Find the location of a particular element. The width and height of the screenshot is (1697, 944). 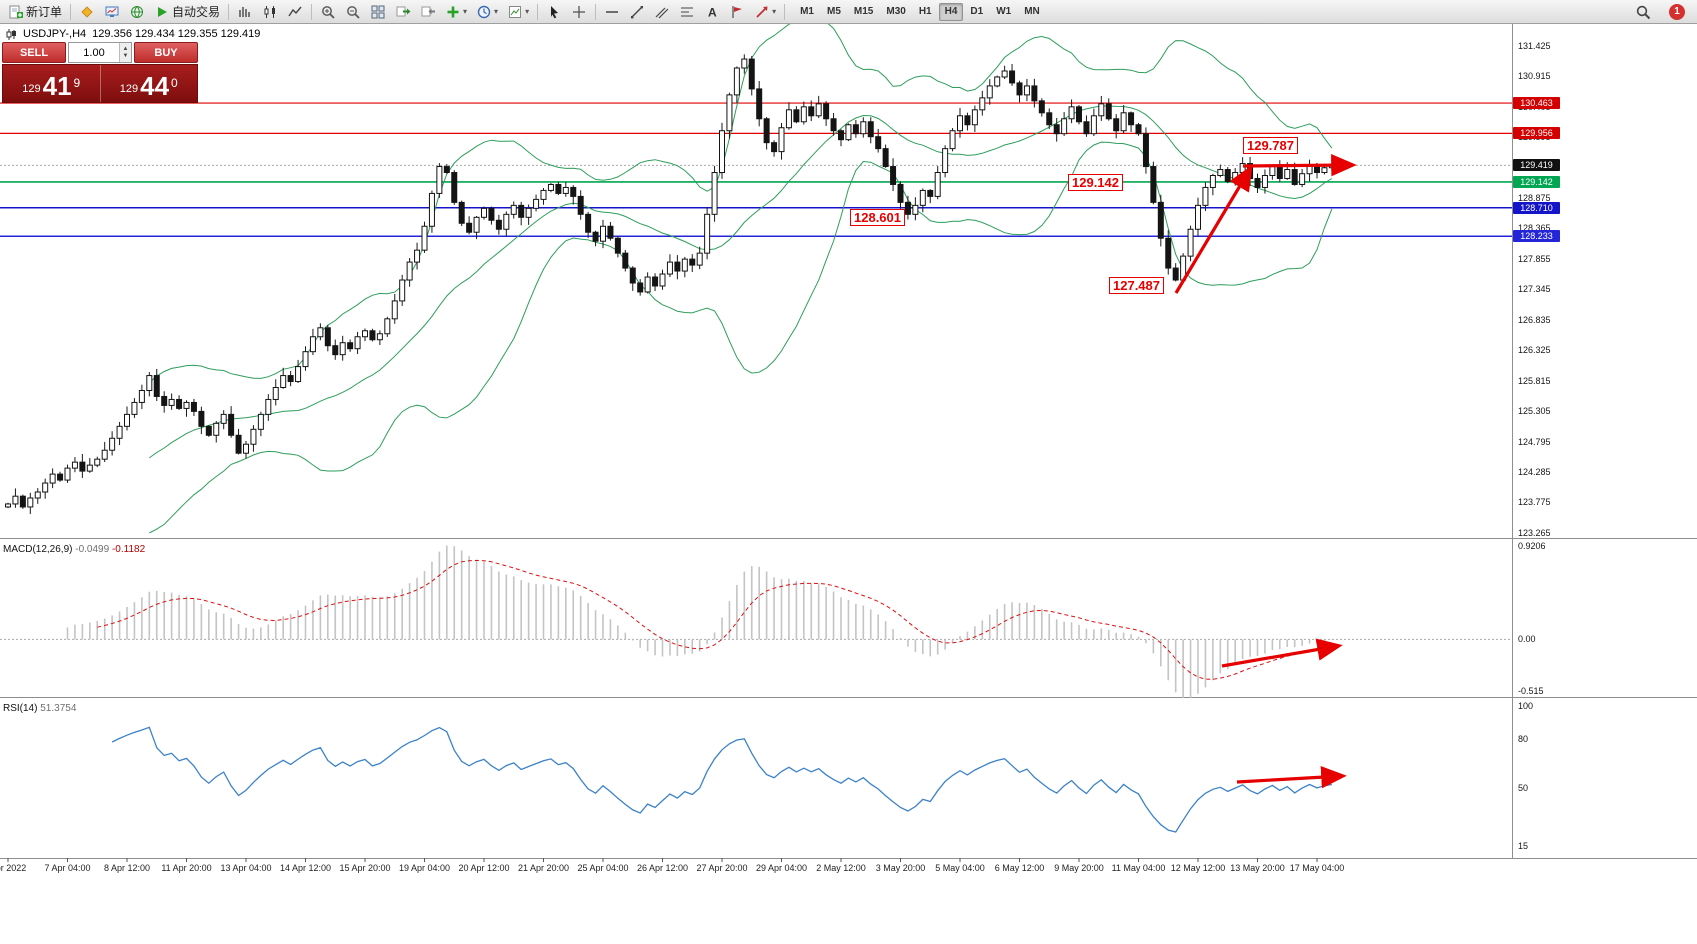

label-flag-icon is located at coordinates (737, 11).